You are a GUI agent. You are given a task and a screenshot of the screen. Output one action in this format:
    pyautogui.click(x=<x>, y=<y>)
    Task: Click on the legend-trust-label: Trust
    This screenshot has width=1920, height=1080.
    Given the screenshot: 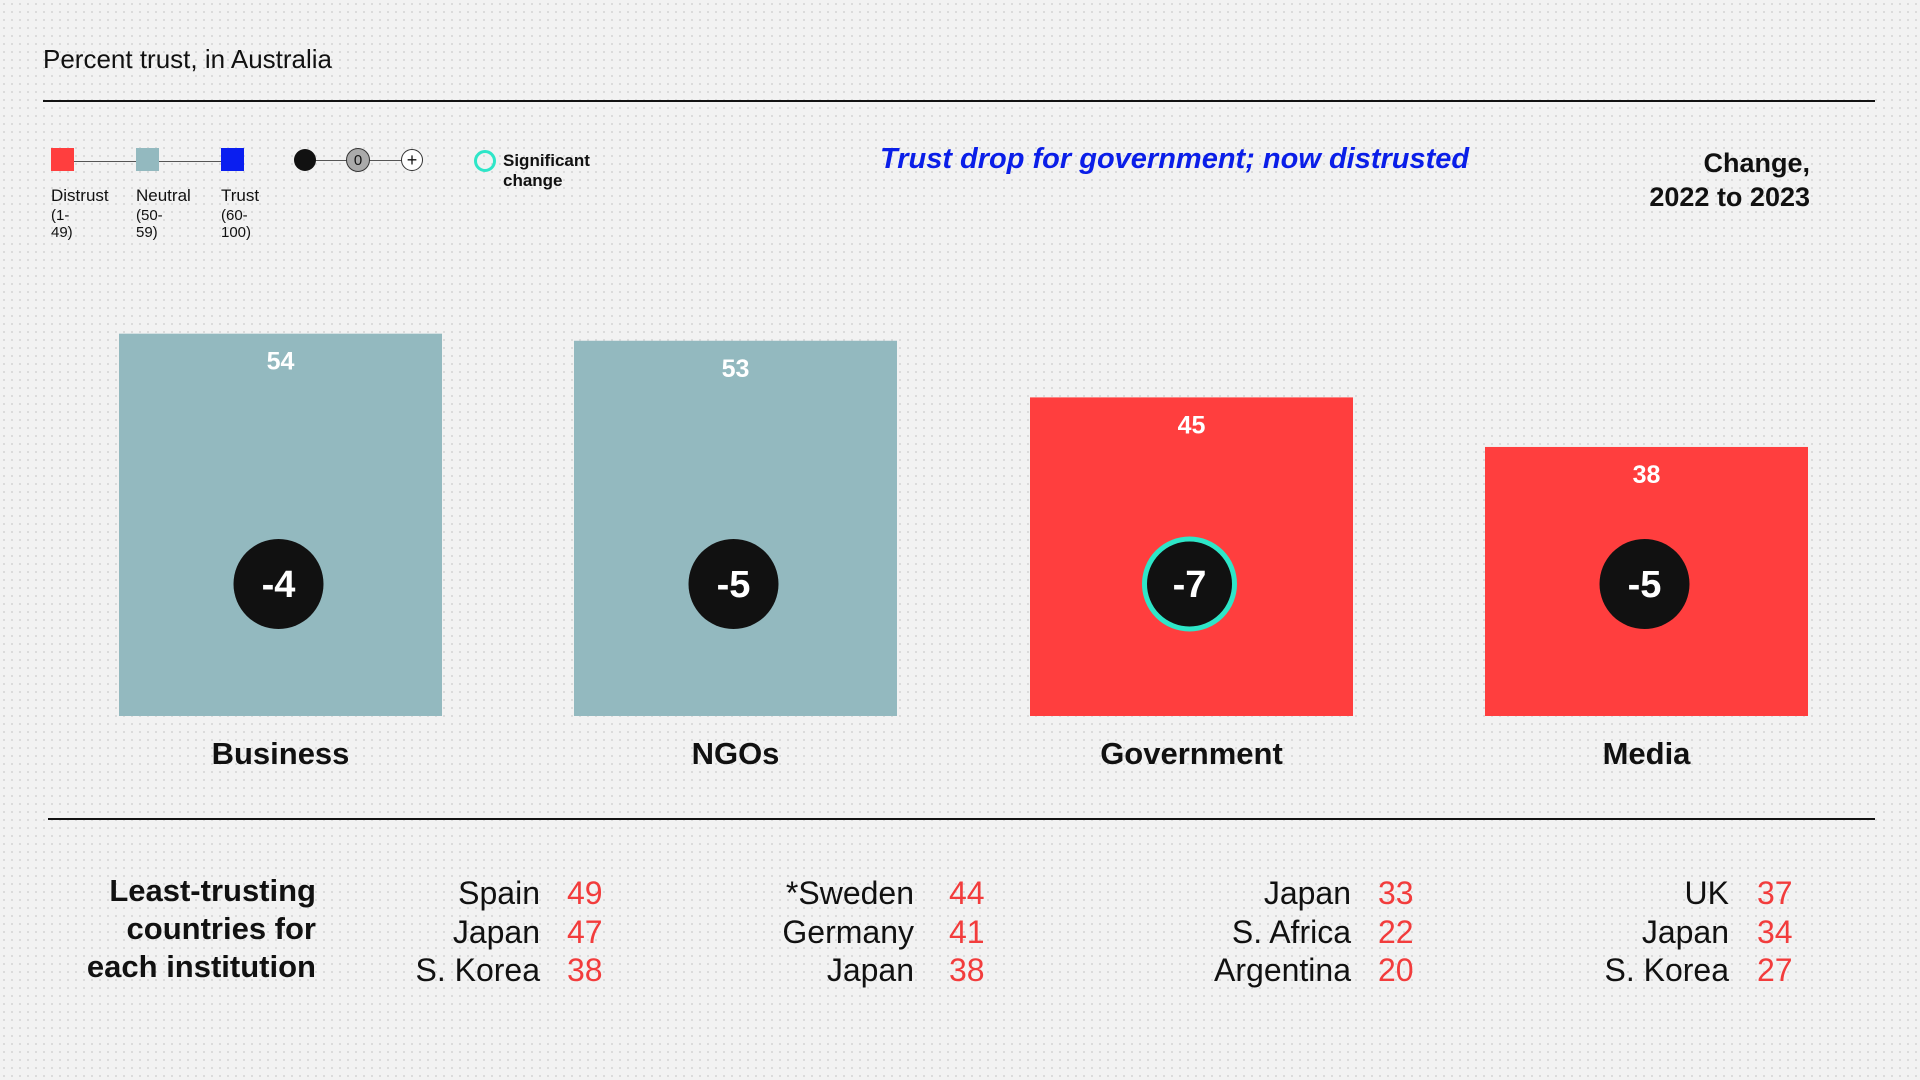 What is the action you would take?
    pyautogui.click(x=240, y=195)
    